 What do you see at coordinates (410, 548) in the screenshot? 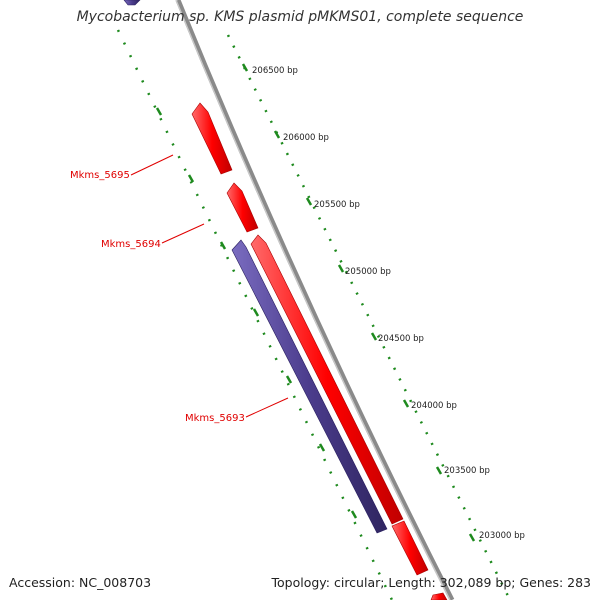
I see `gene-arrow-forward-next` at bounding box center [410, 548].